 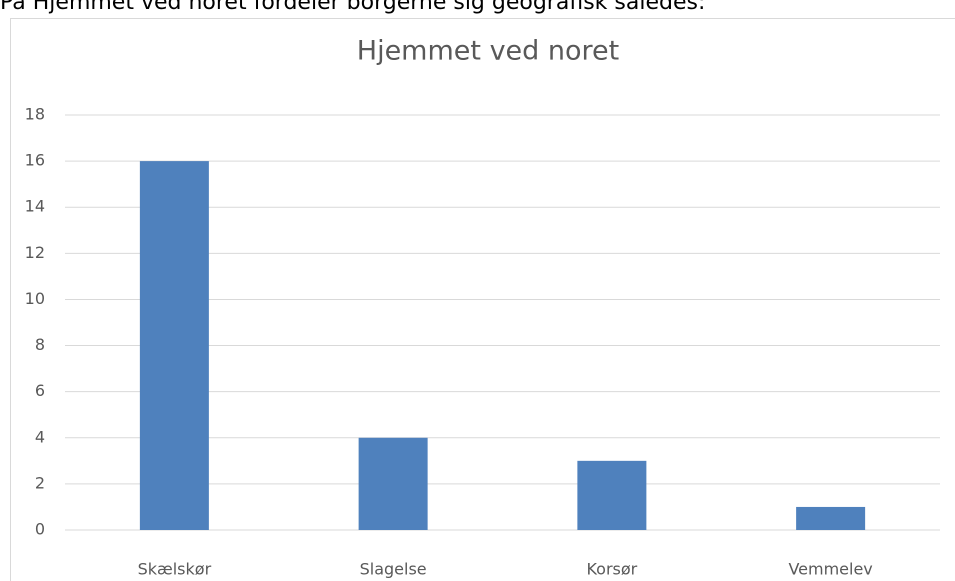 What do you see at coordinates (611, 569) in the screenshot?
I see `x-tick-label: Korsør` at bounding box center [611, 569].